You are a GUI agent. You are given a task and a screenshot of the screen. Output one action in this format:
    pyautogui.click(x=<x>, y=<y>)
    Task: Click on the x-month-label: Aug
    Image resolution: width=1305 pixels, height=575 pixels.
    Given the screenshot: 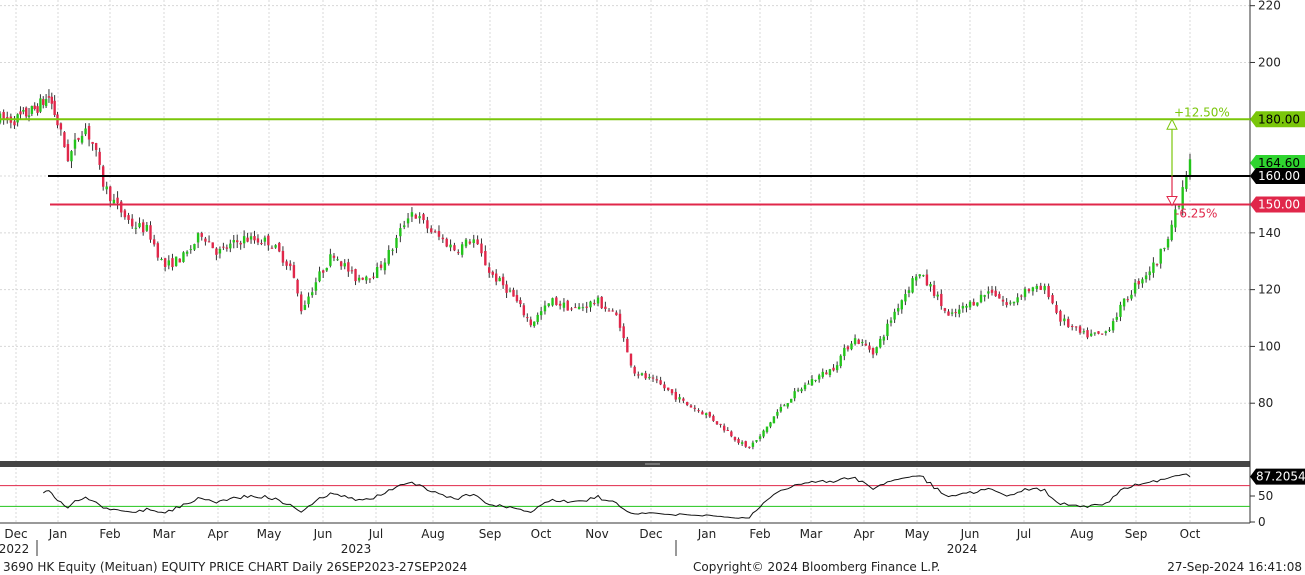 What is the action you would take?
    pyautogui.click(x=432, y=534)
    